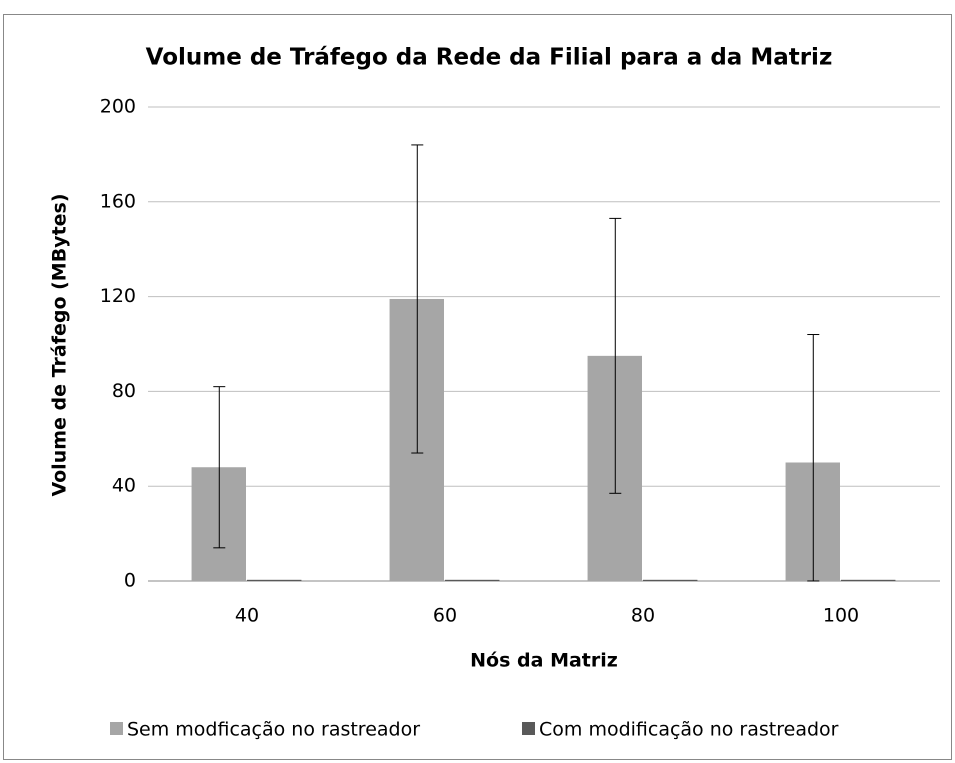 This screenshot has height=763, width=955. I want to click on x-axis-label: Nós da Matriz, so click(544, 661).